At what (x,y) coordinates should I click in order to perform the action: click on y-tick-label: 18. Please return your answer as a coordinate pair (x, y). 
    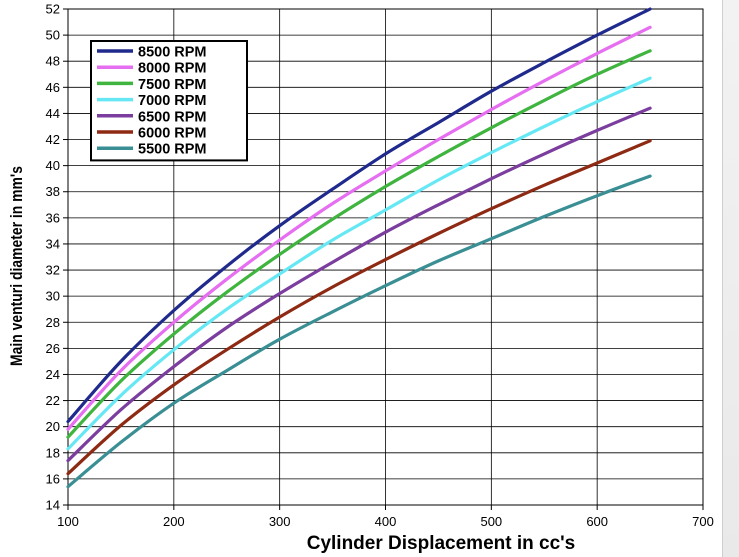
    Looking at the image, I should click on (53, 452).